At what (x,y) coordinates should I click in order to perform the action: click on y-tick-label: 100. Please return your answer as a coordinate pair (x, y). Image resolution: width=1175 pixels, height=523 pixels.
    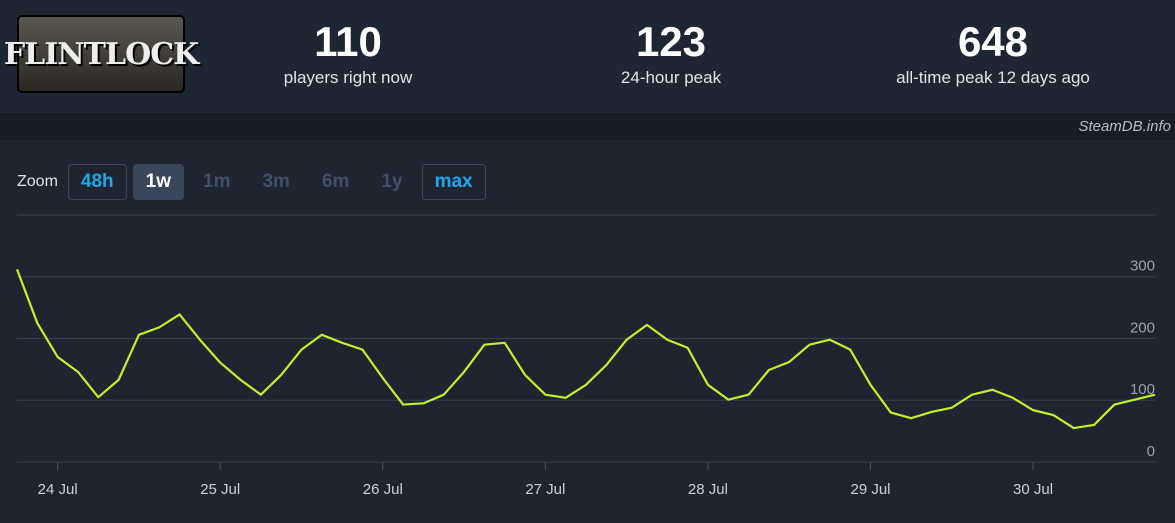
    Looking at the image, I should click on (1142, 389).